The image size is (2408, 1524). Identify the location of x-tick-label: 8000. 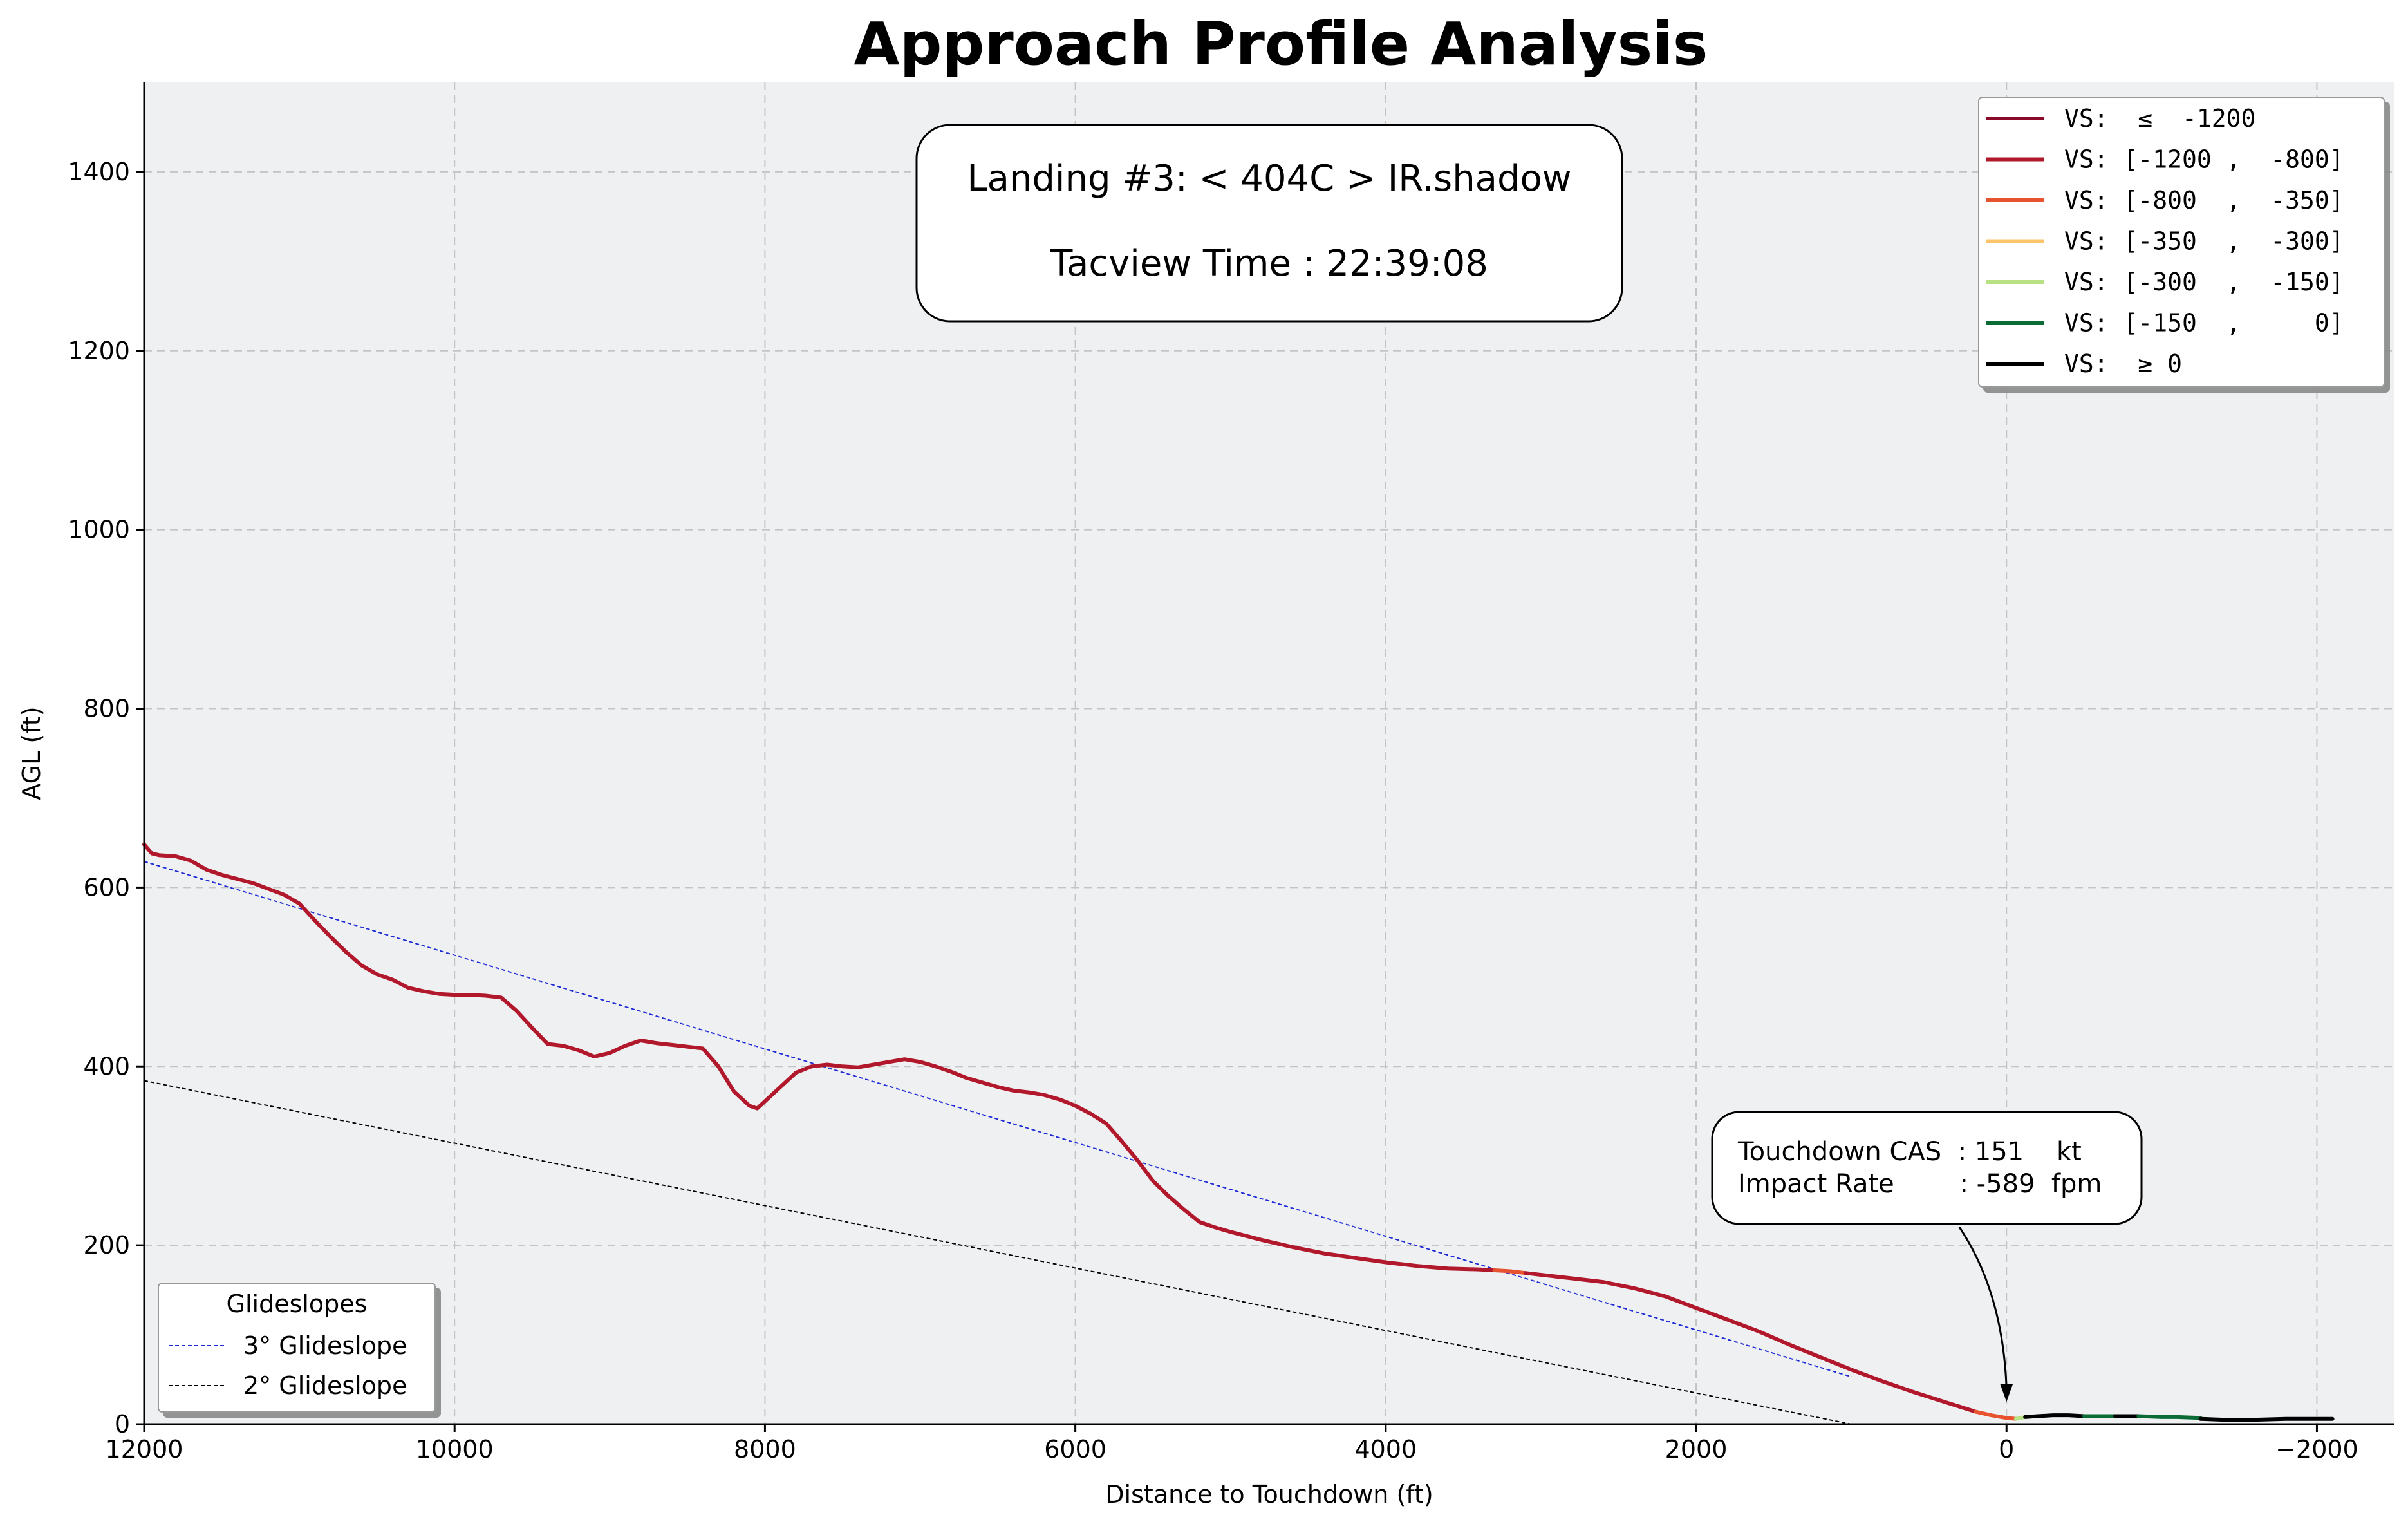
(765, 1449).